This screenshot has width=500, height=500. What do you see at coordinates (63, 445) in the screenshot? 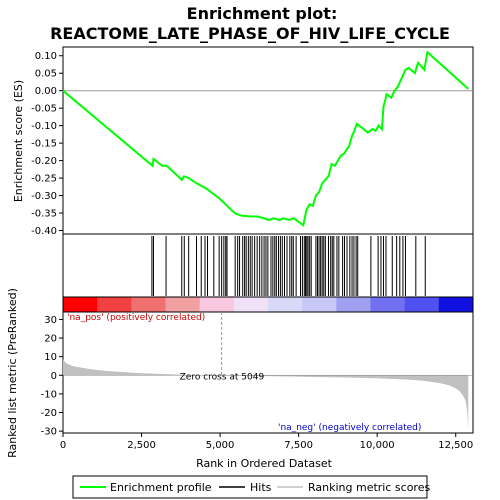
I see `x-tick-label: 0` at bounding box center [63, 445].